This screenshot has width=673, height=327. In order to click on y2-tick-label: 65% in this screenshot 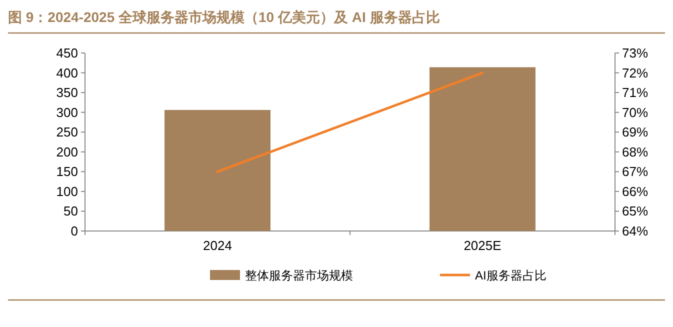, I will do `click(635, 211)`.